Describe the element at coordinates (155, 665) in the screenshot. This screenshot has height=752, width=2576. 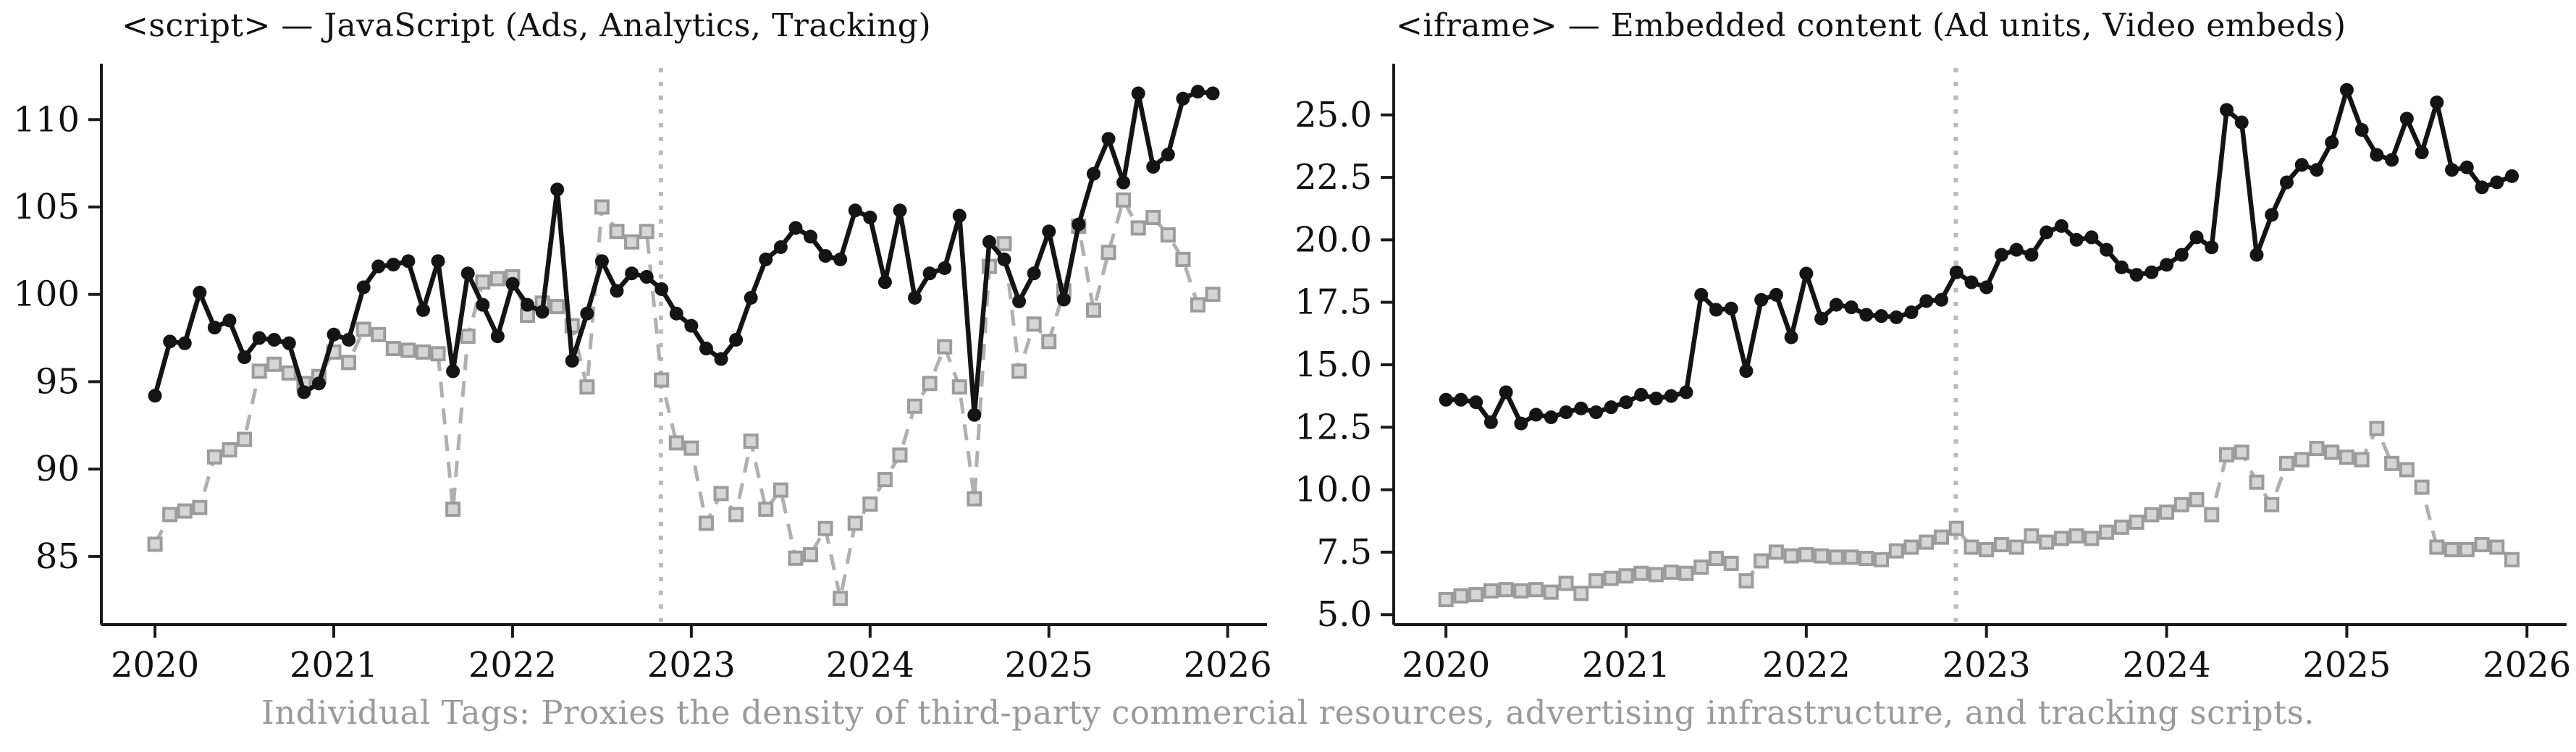
I see `x-tick-label: 2020` at that location.